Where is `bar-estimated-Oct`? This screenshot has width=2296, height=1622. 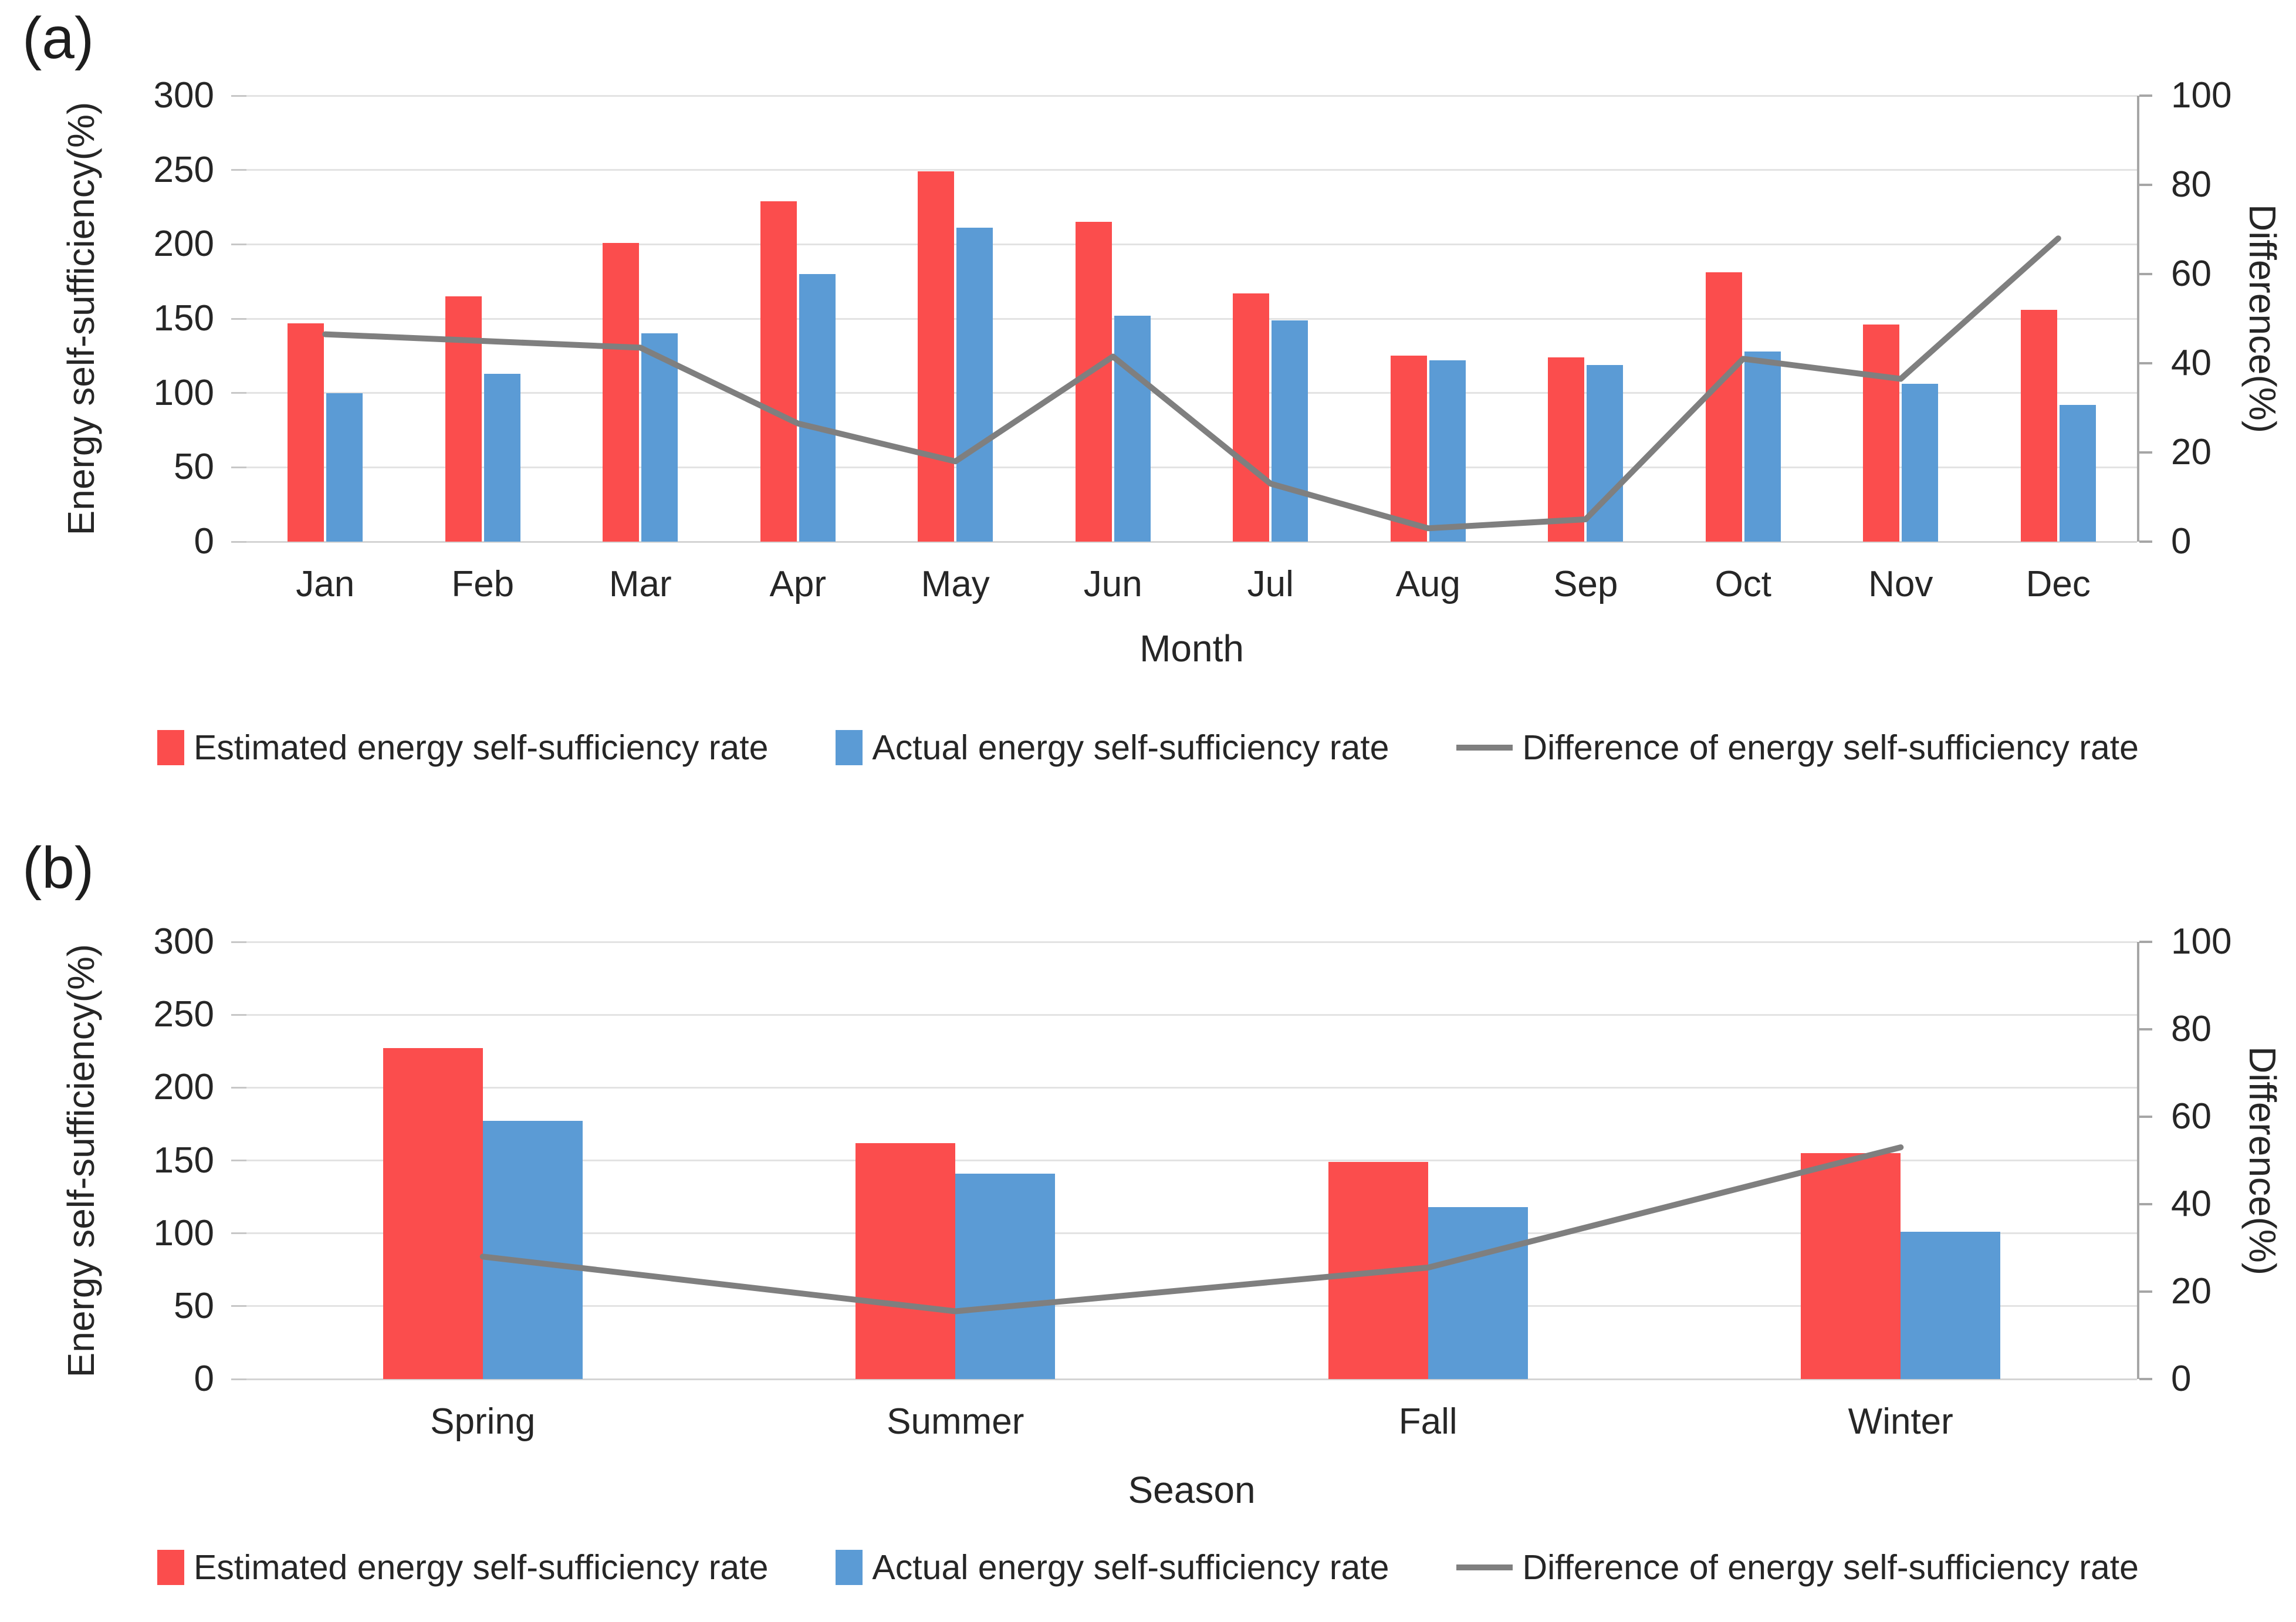
bar-estimated-Oct is located at coordinates (1723, 407).